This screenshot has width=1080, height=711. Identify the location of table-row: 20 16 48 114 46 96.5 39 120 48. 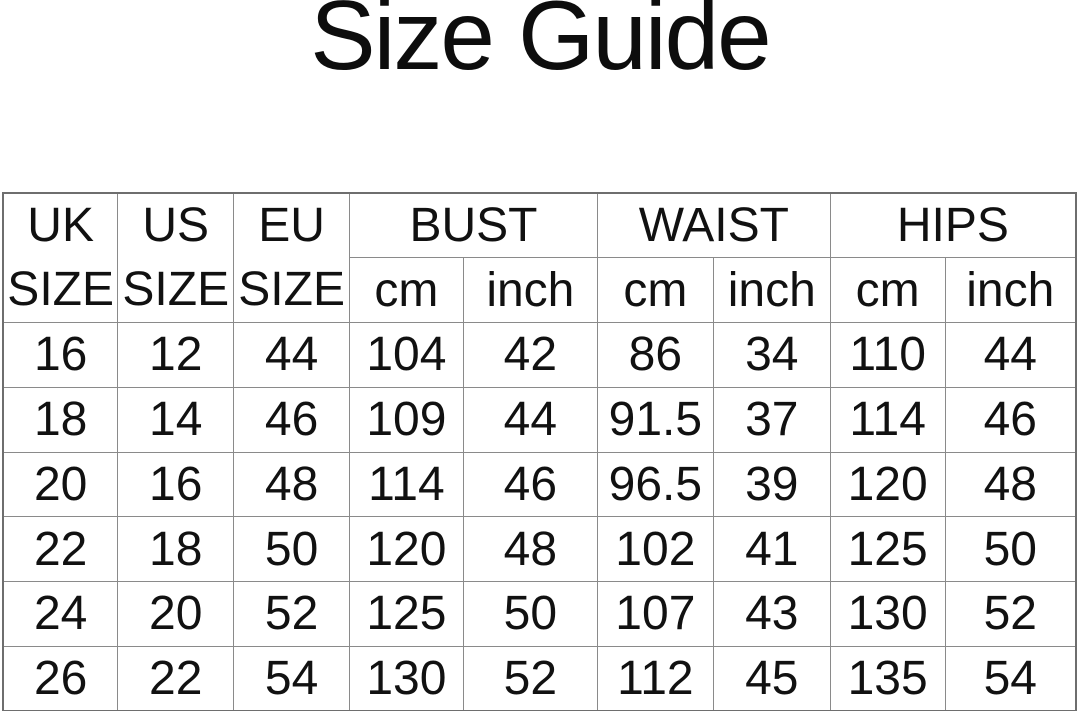
(539, 484).